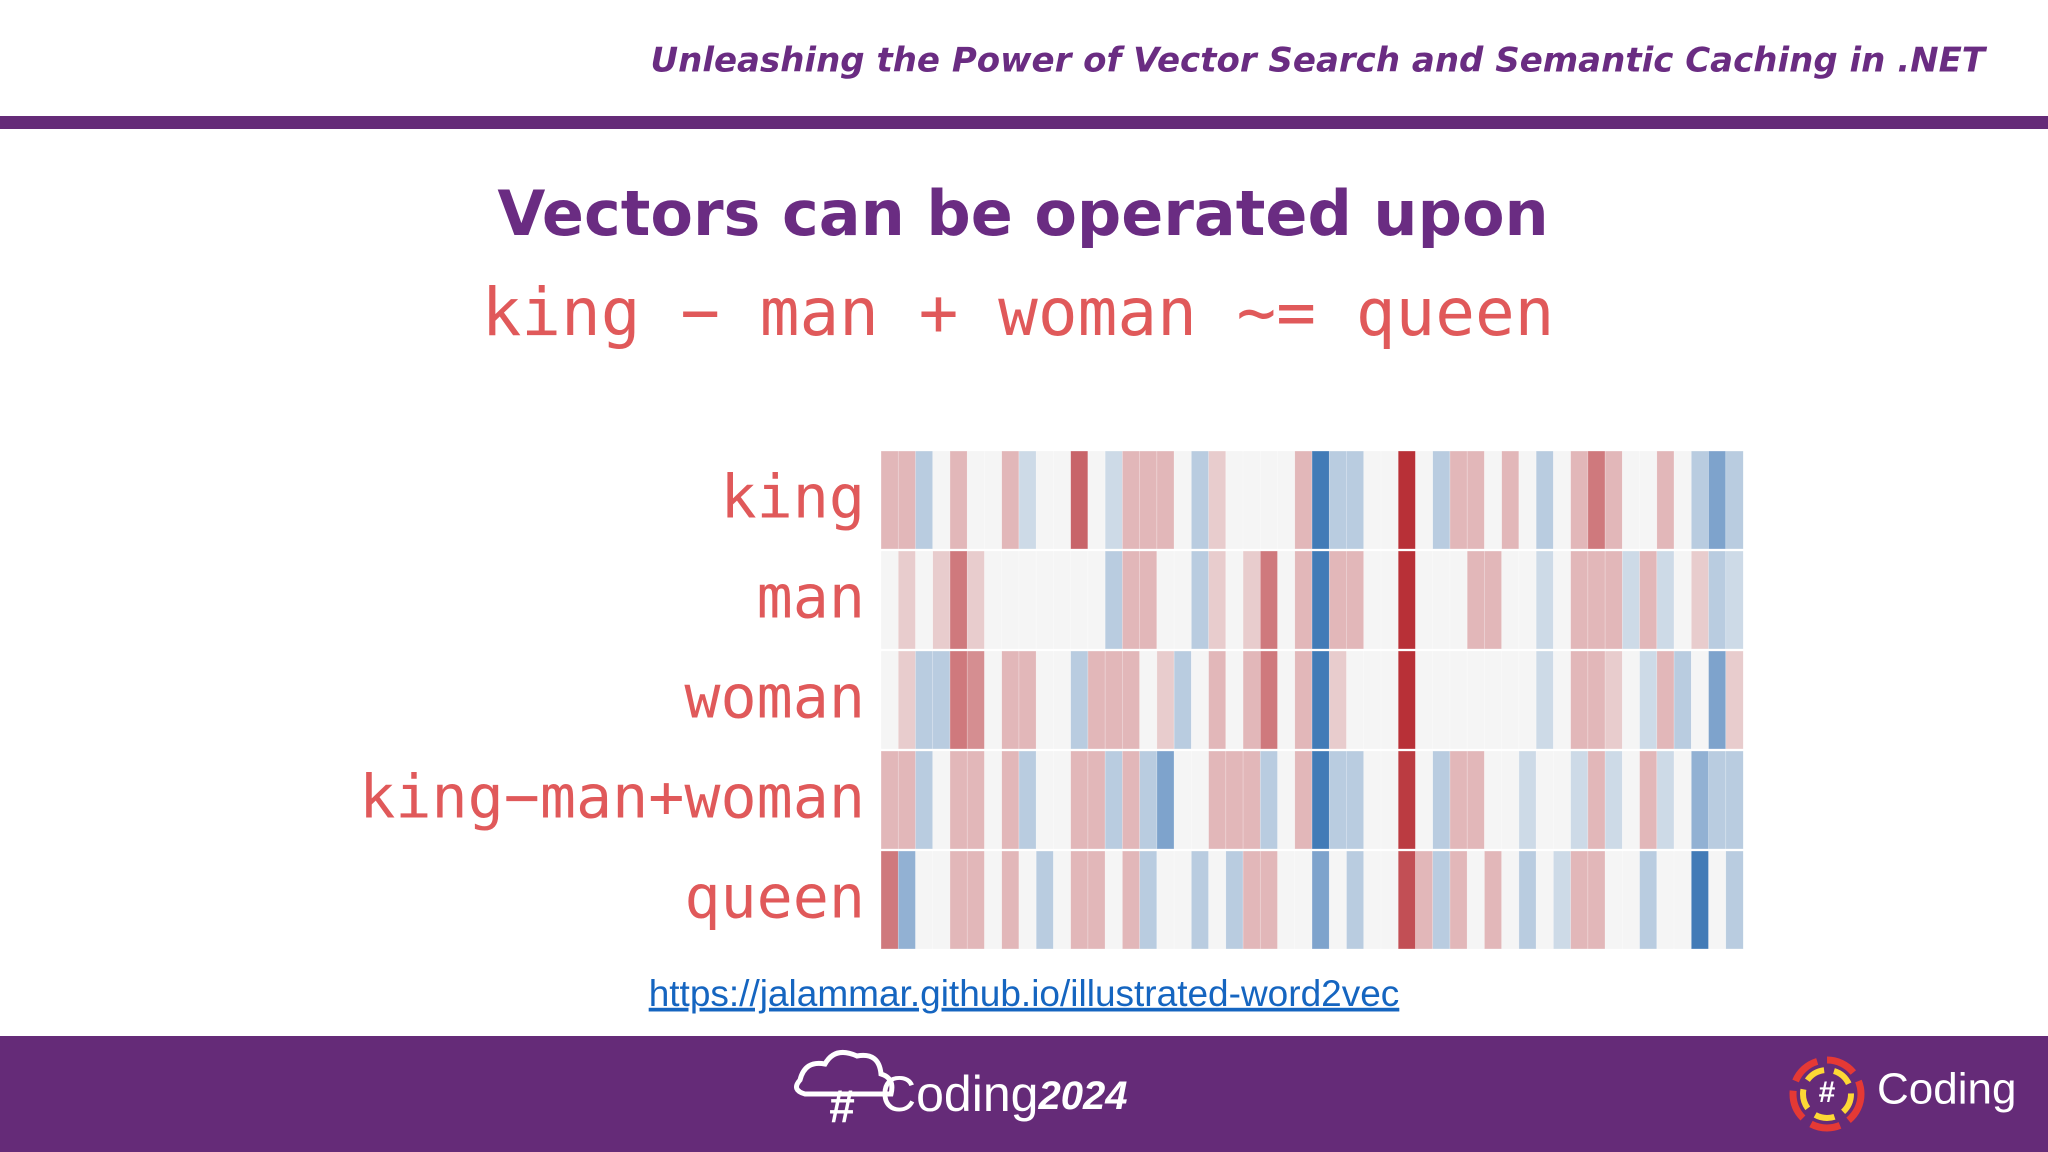 The image size is (2048, 1152). What do you see at coordinates (844, 1073) in the screenshot?
I see `cloud-icon` at bounding box center [844, 1073].